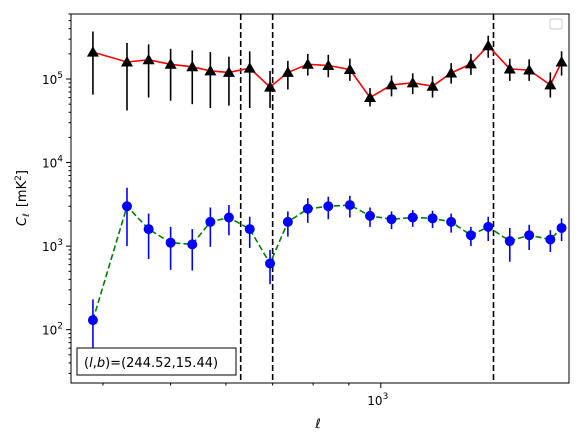  What do you see at coordinates (52, 79) in the screenshot?
I see `y-tick-label: 10⁵` at bounding box center [52, 79].